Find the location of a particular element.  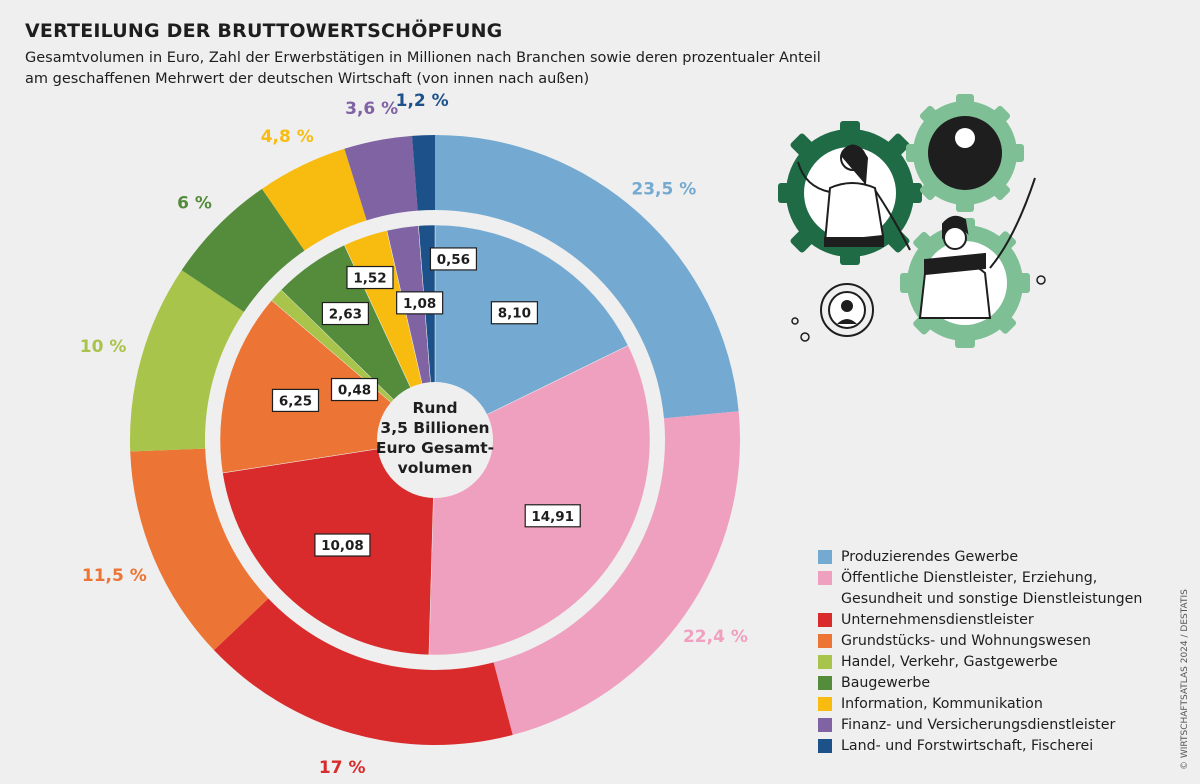

legend-label-line: Baugewerbe is located at coordinates (886, 683).